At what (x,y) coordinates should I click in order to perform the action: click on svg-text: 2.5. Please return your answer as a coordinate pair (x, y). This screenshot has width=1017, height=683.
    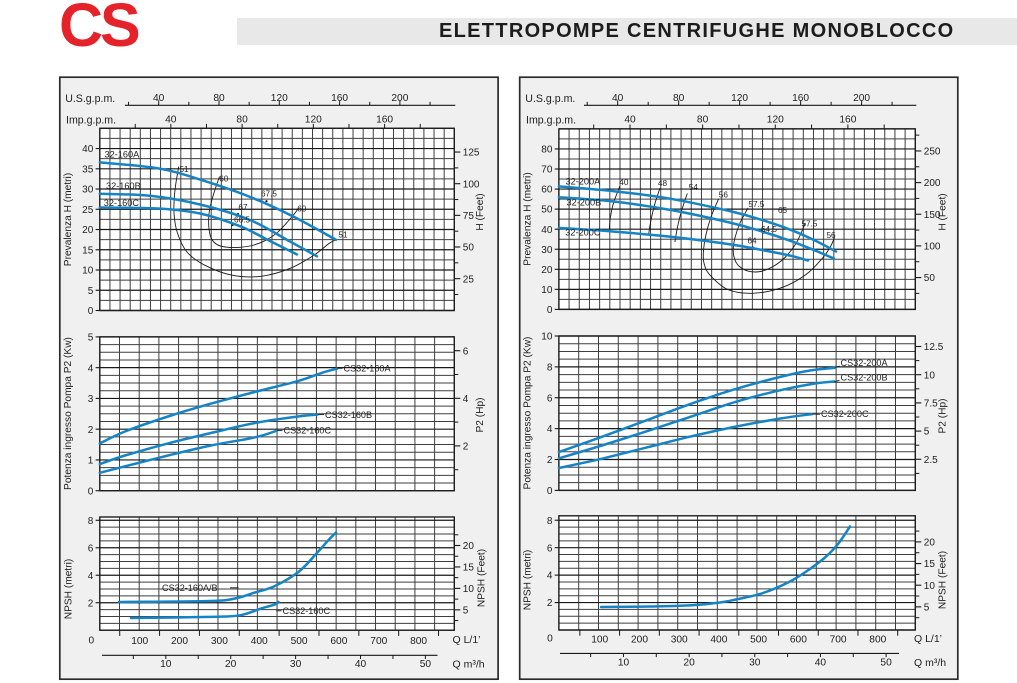
    Looking at the image, I should click on (931, 460).